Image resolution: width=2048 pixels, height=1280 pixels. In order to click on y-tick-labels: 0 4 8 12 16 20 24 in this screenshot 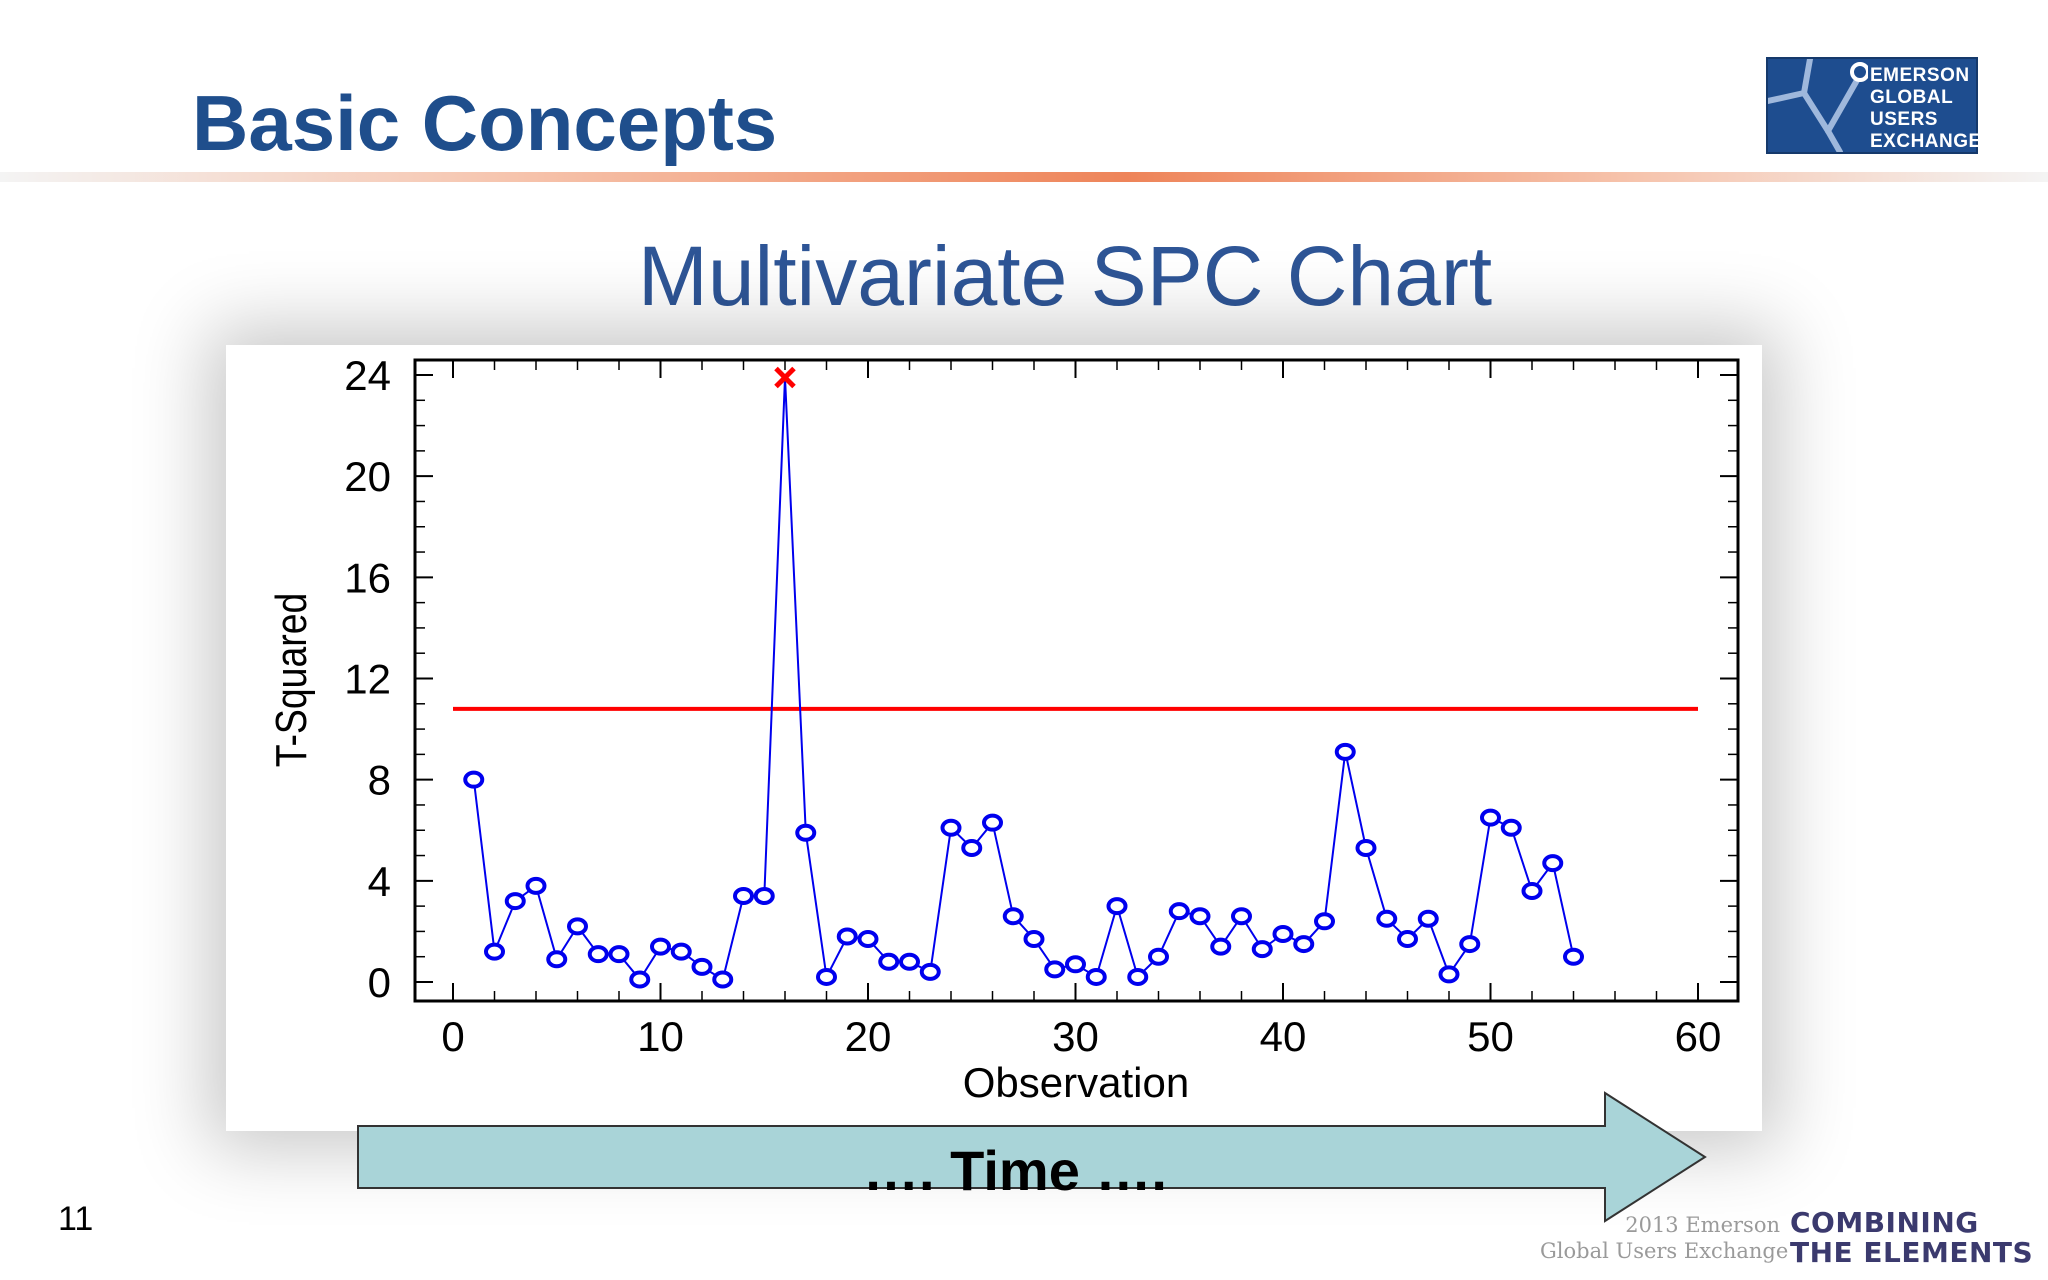, I will do `click(367, 679)`.